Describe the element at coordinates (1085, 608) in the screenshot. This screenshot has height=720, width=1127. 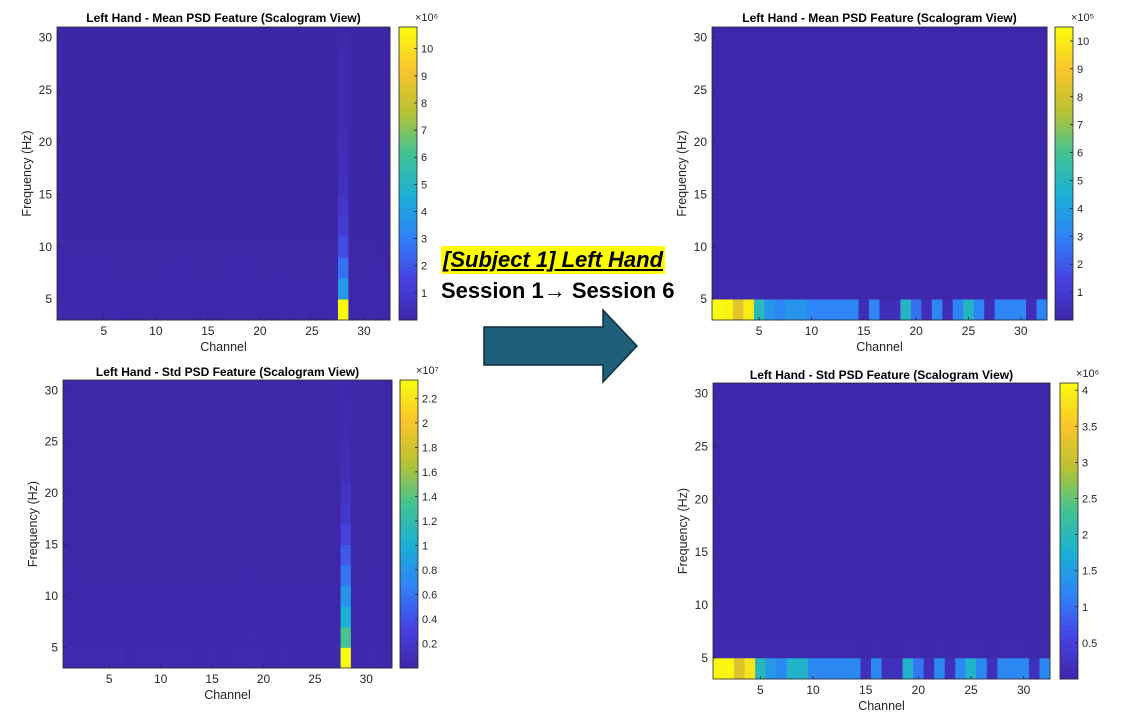
I see `colorbar-tick-label: 1` at that location.